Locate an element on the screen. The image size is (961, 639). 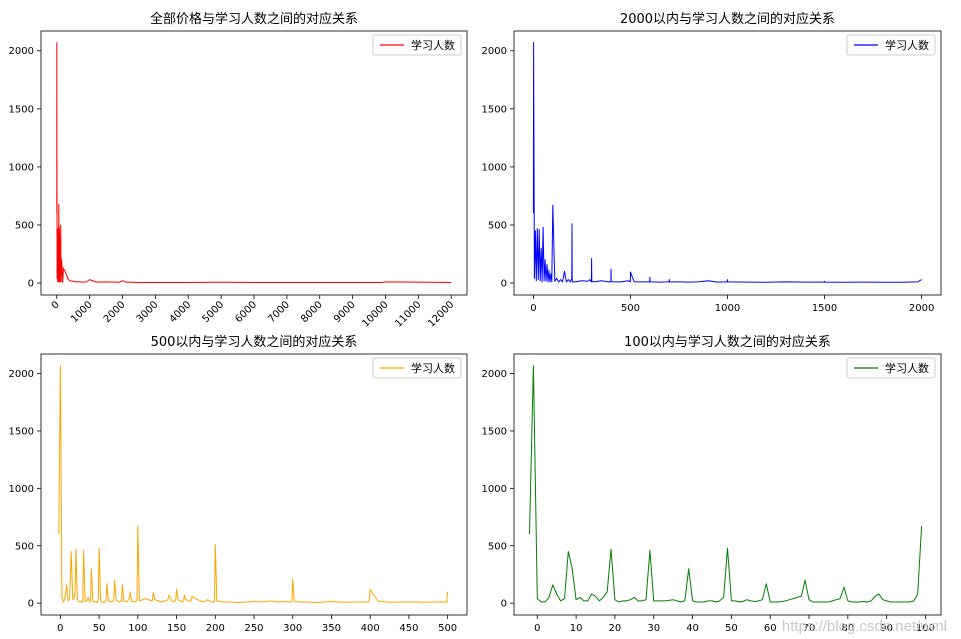
x-tick-label: 70 is located at coordinates (809, 628).